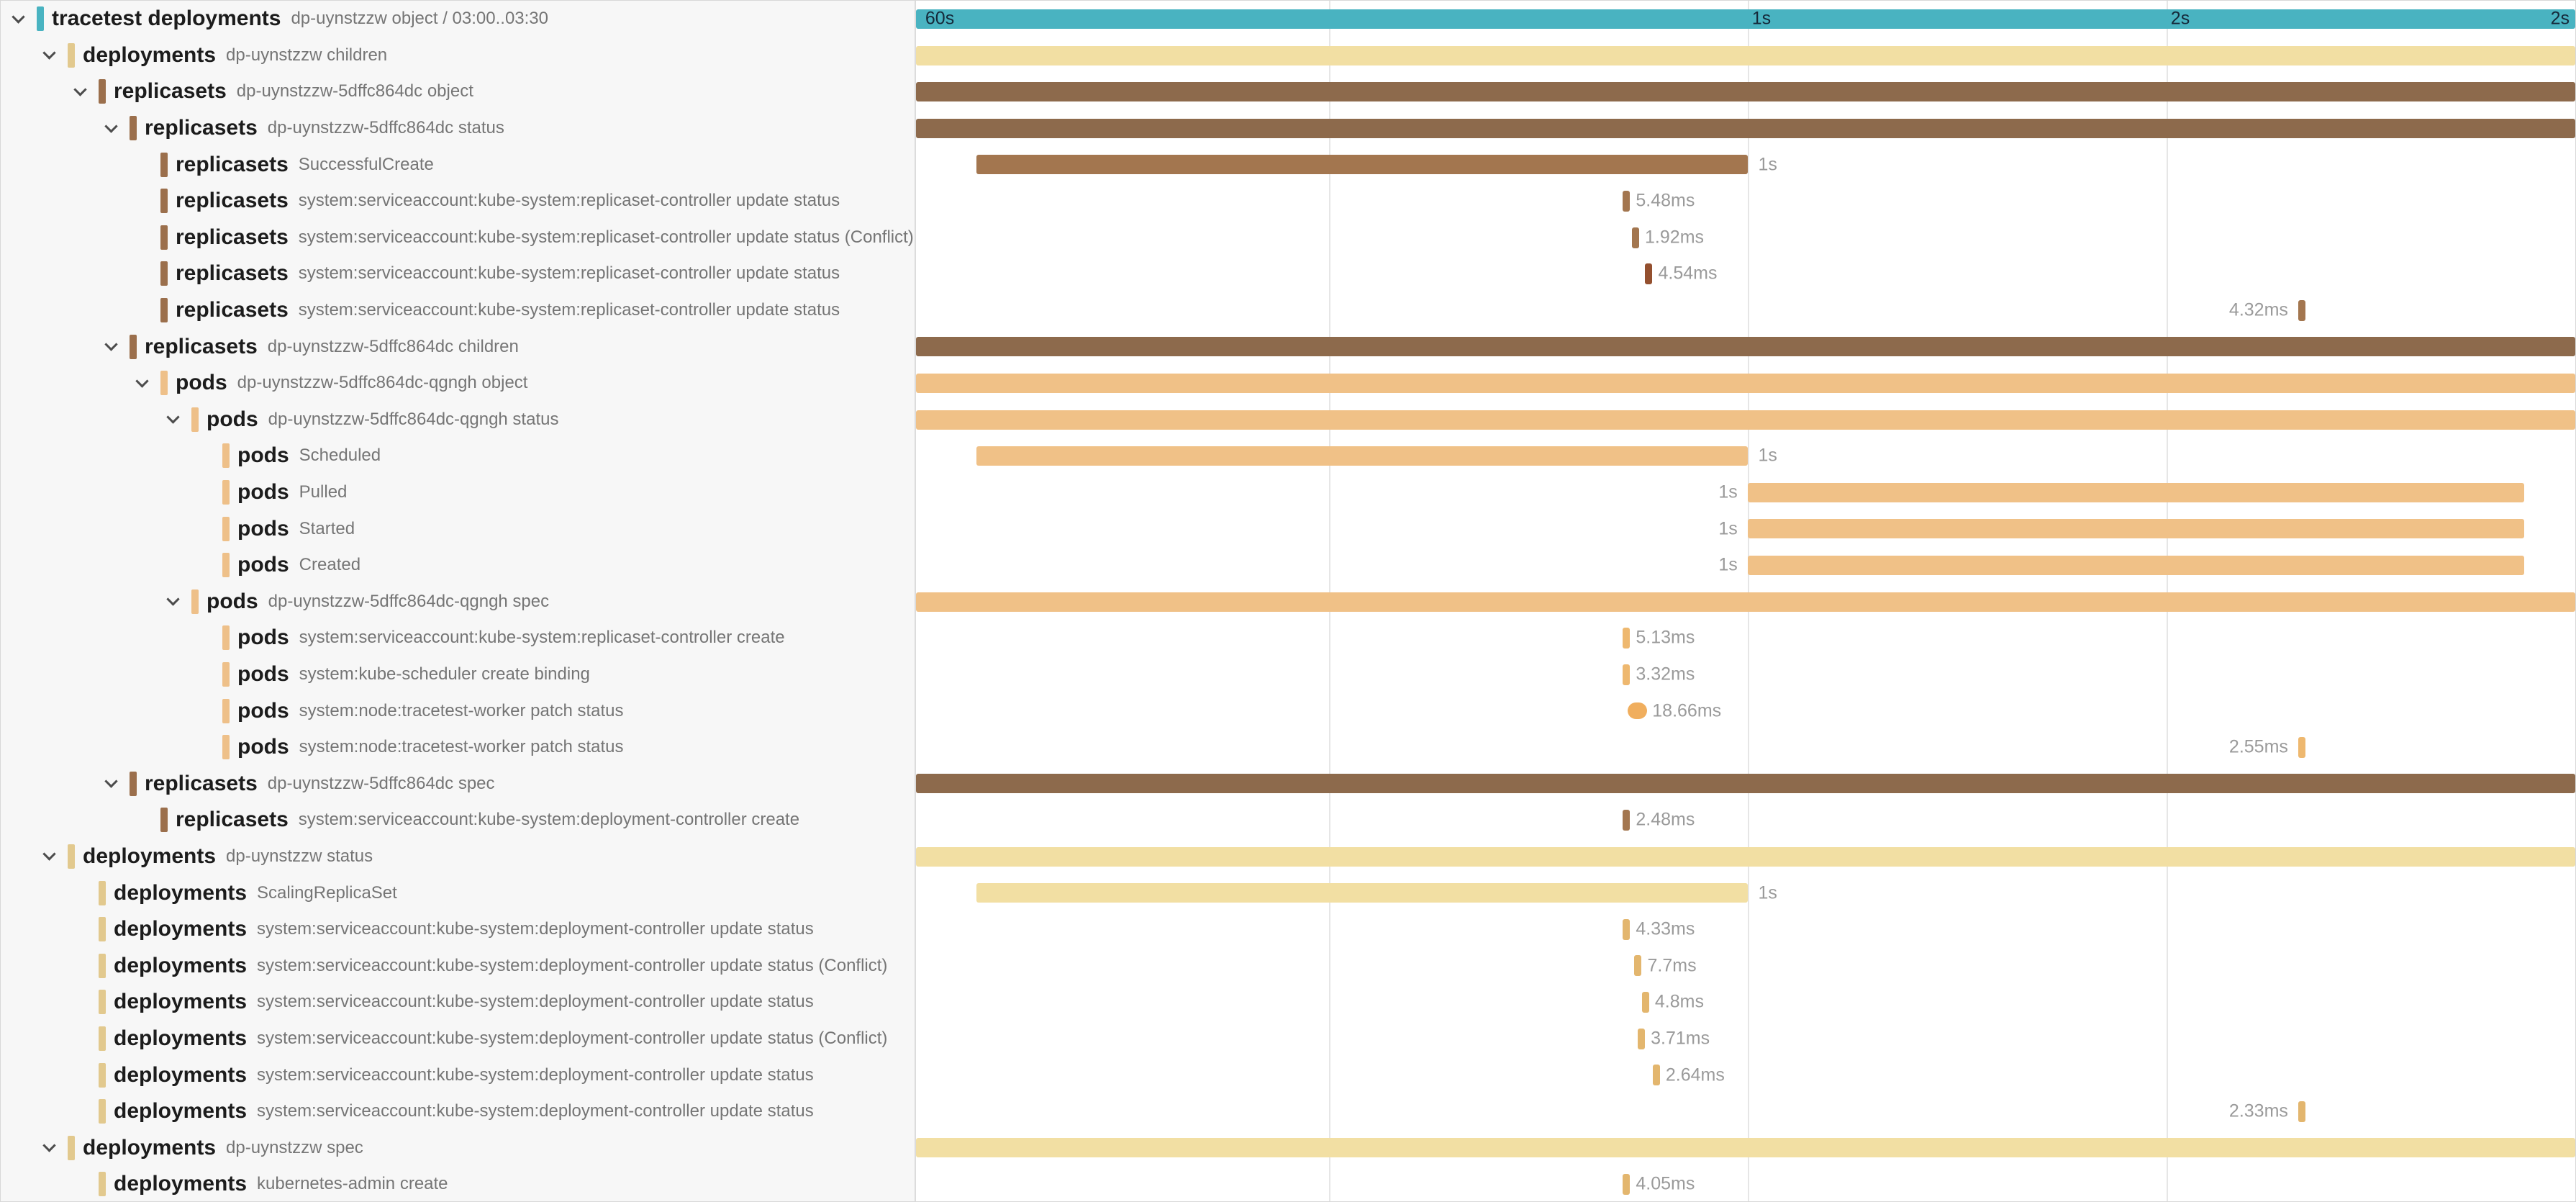 Image resolution: width=2576 pixels, height=1202 pixels. Describe the element at coordinates (458, 56) in the screenshot. I see `span-tree-row: deployments dp-uynstzzw children` at that location.